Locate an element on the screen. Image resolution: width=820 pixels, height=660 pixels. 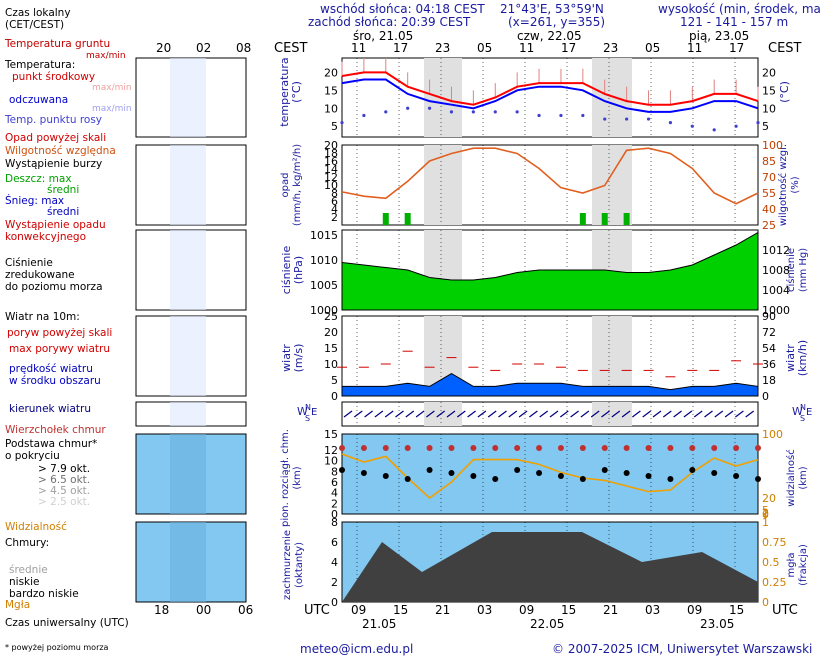
humidity-line is located at coordinates (550, 176).